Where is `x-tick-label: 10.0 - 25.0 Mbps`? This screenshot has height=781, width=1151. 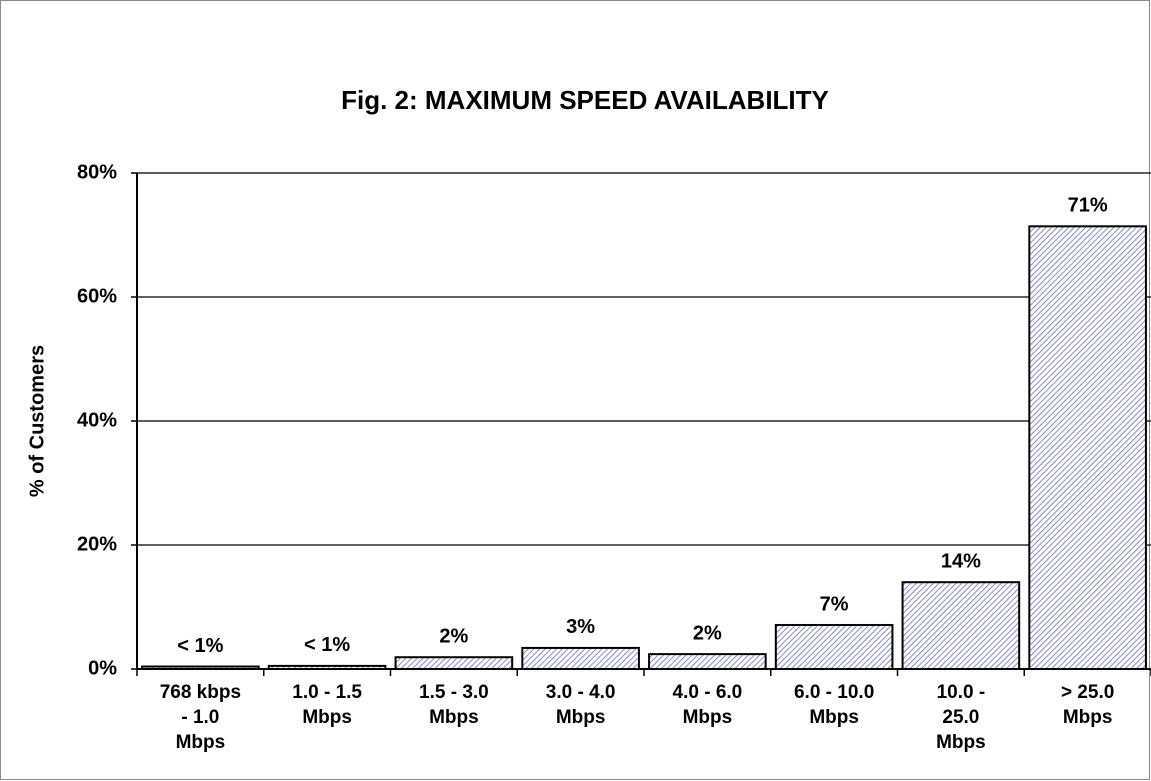
x-tick-label: 10.0 - 25.0 Mbps is located at coordinates (961, 717).